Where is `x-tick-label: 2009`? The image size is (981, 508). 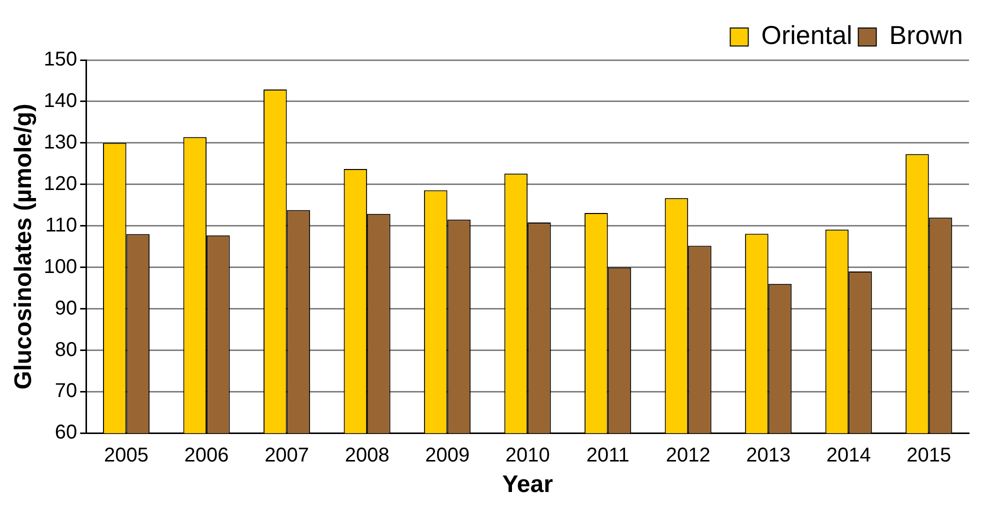 x-tick-label: 2009 is located at coordinates (447, 455).